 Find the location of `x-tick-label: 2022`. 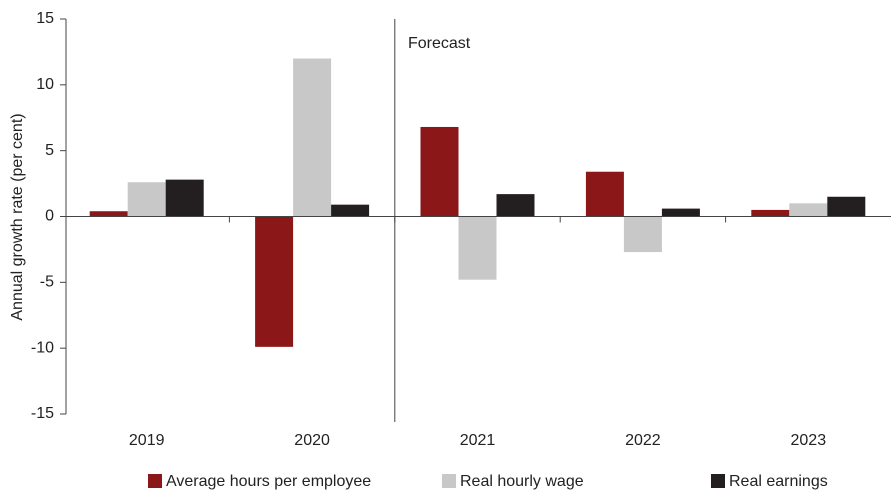

x-tick-label: 2022 is located at coordinates (643, 440).